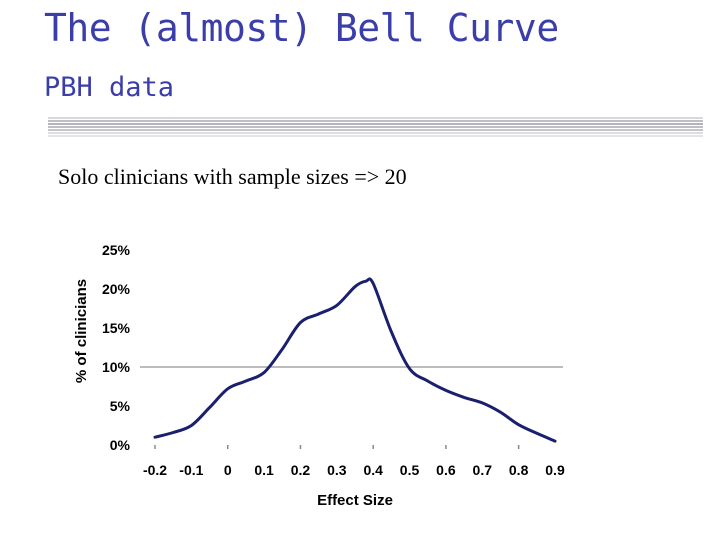 The height and width of the screenshot is (540, 720). What do you see at coordinates (301, 28) in the screenshot?
I see `slide-title: The (almost) Bell Curve` at bounding box center [301, 28].